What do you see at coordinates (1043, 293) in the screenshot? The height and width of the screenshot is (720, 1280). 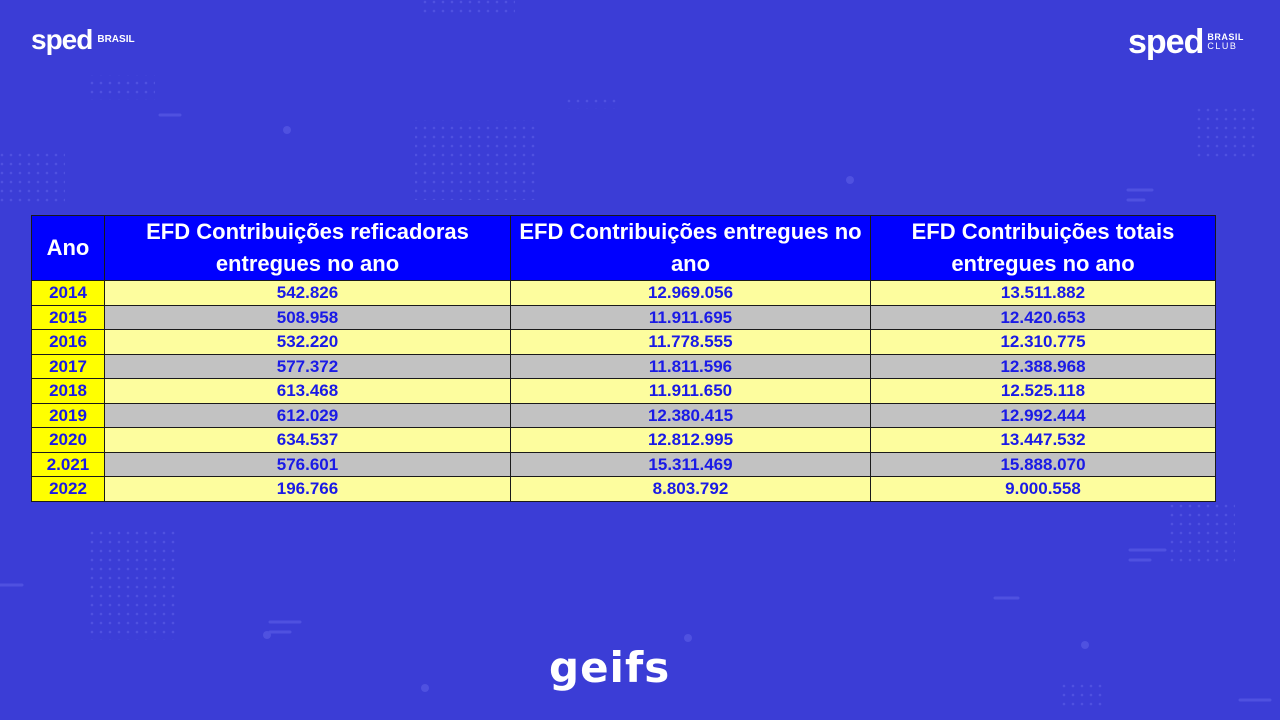 I see `totais-cell: 13.511.882` at bounding box center [1043, 293].